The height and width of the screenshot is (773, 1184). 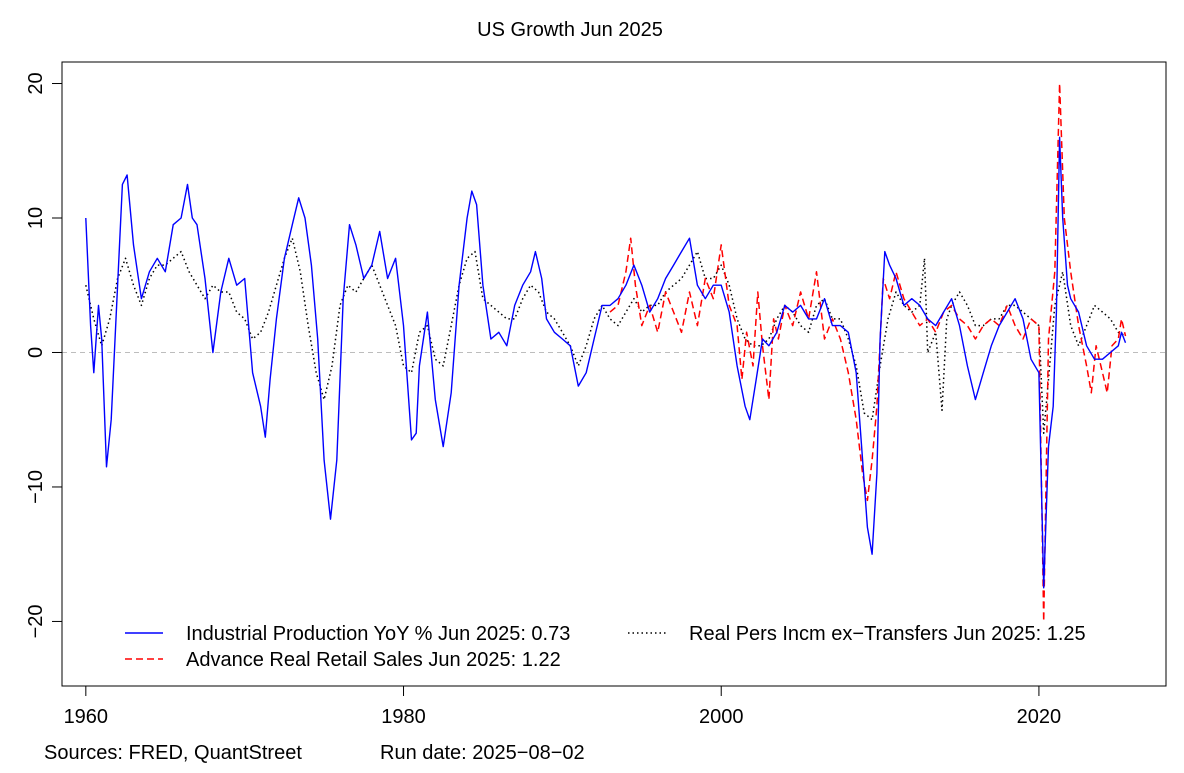 I want to click on footer-sources: Sources: FRED, QuantStreet, so click(x=173, y=753).